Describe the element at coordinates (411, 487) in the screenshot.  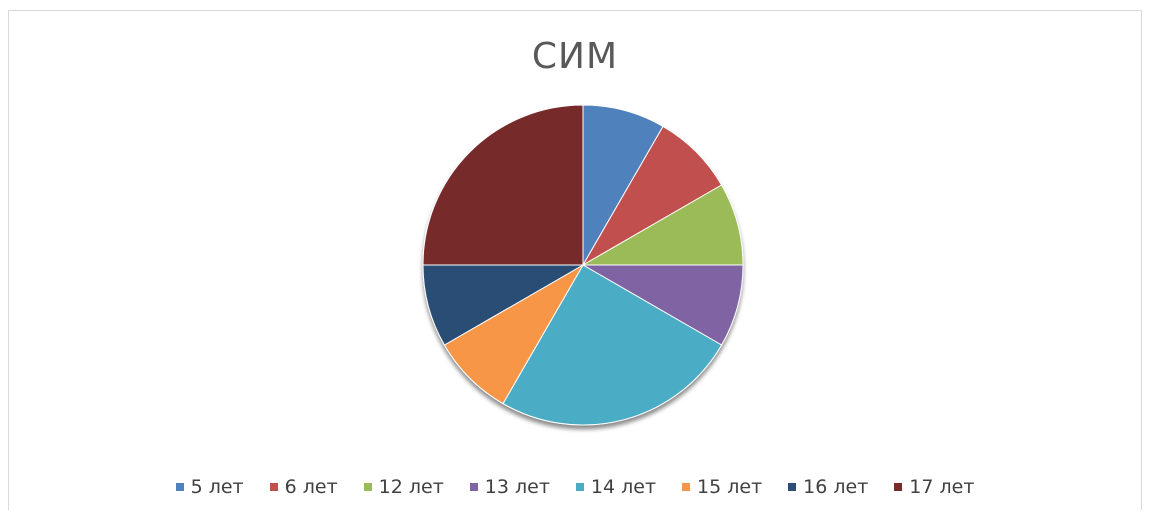
I see `legend-label: 12 лет` at that location.